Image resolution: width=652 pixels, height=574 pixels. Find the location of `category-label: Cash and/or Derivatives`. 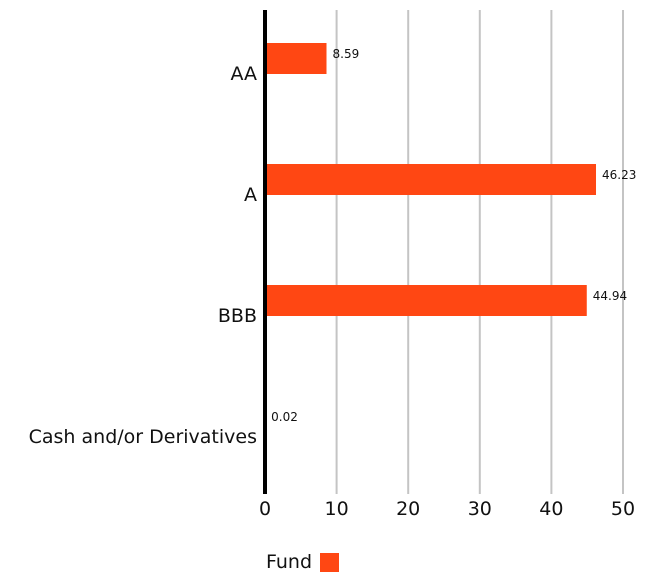

category-label: Cash and/or Derivatives is located at coordinates (143, 437).